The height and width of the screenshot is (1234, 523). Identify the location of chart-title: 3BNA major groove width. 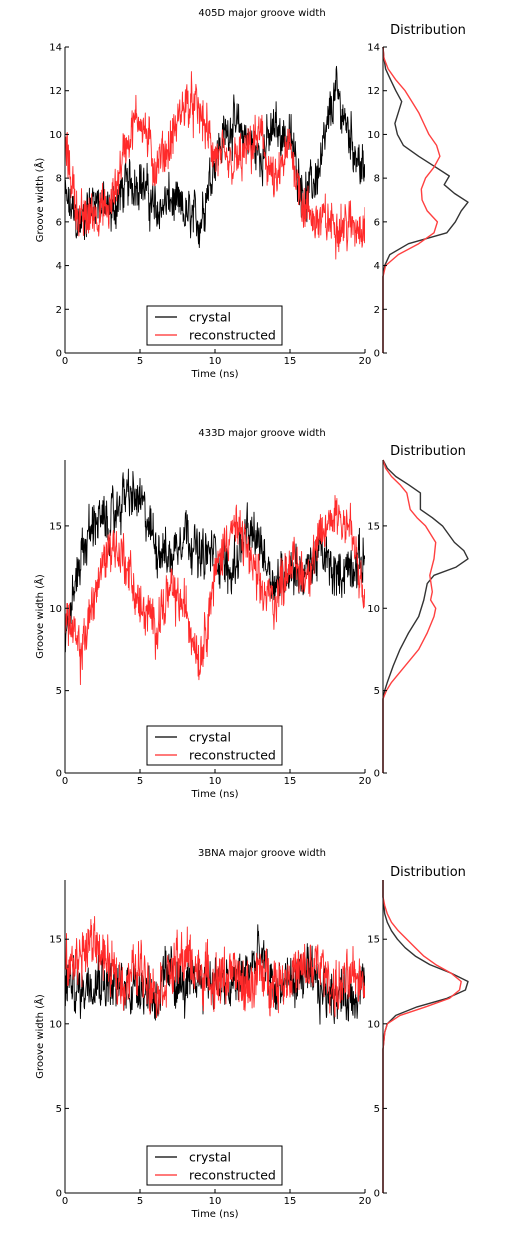
(262, 853).